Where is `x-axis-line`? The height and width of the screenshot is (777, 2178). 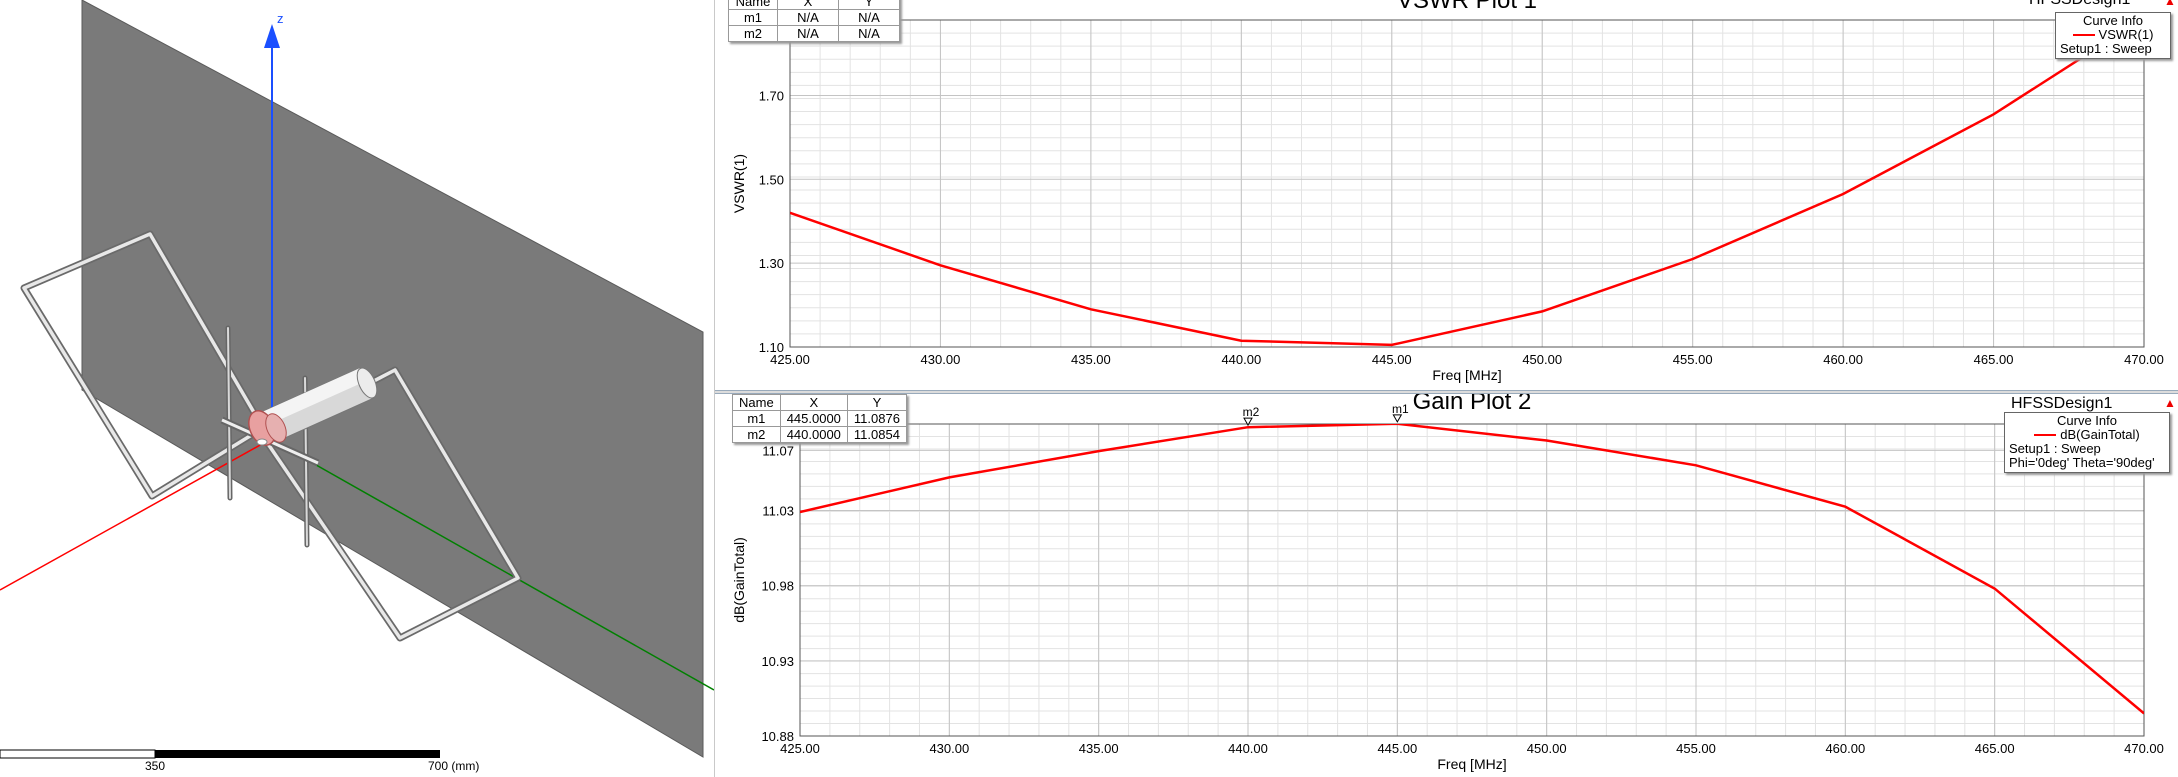 x-axis-line is located at coordinates (131, 517).